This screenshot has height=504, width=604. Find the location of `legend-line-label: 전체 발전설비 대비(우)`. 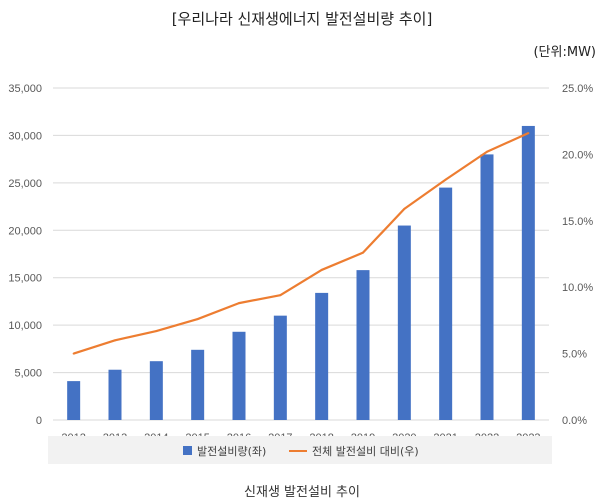

legend-line-label: 전체 발전설비 대비(우) is located at coordinates (365, 451).